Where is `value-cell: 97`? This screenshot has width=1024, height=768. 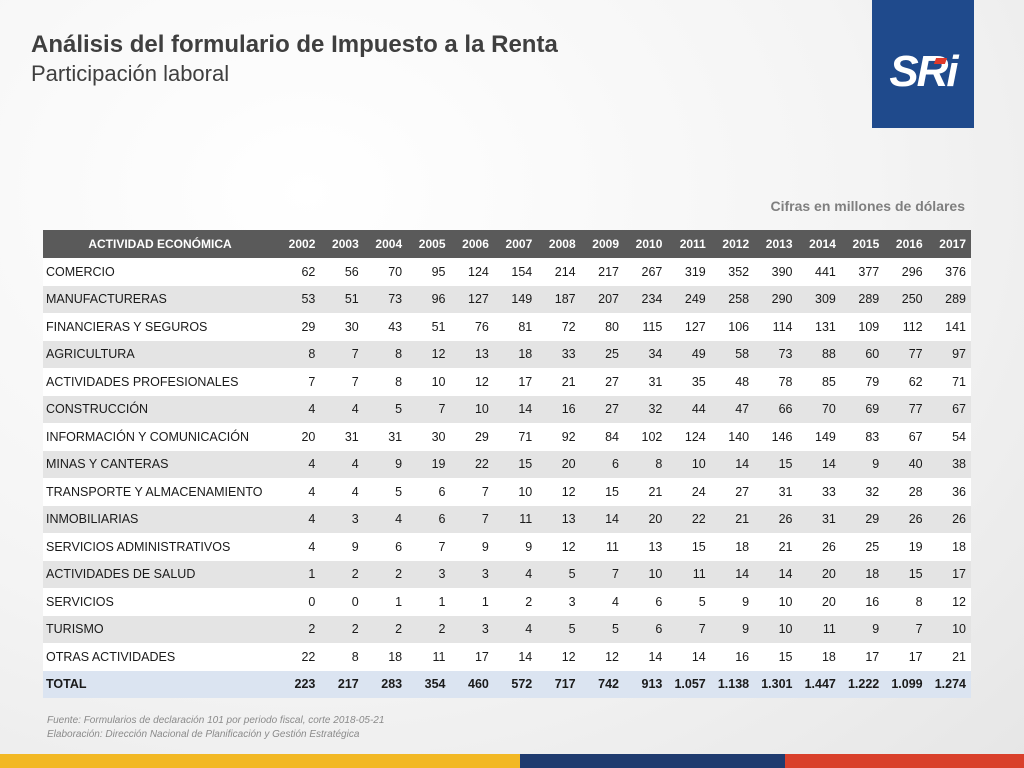 value-cell: 97 is located at coordinates (949, 354).